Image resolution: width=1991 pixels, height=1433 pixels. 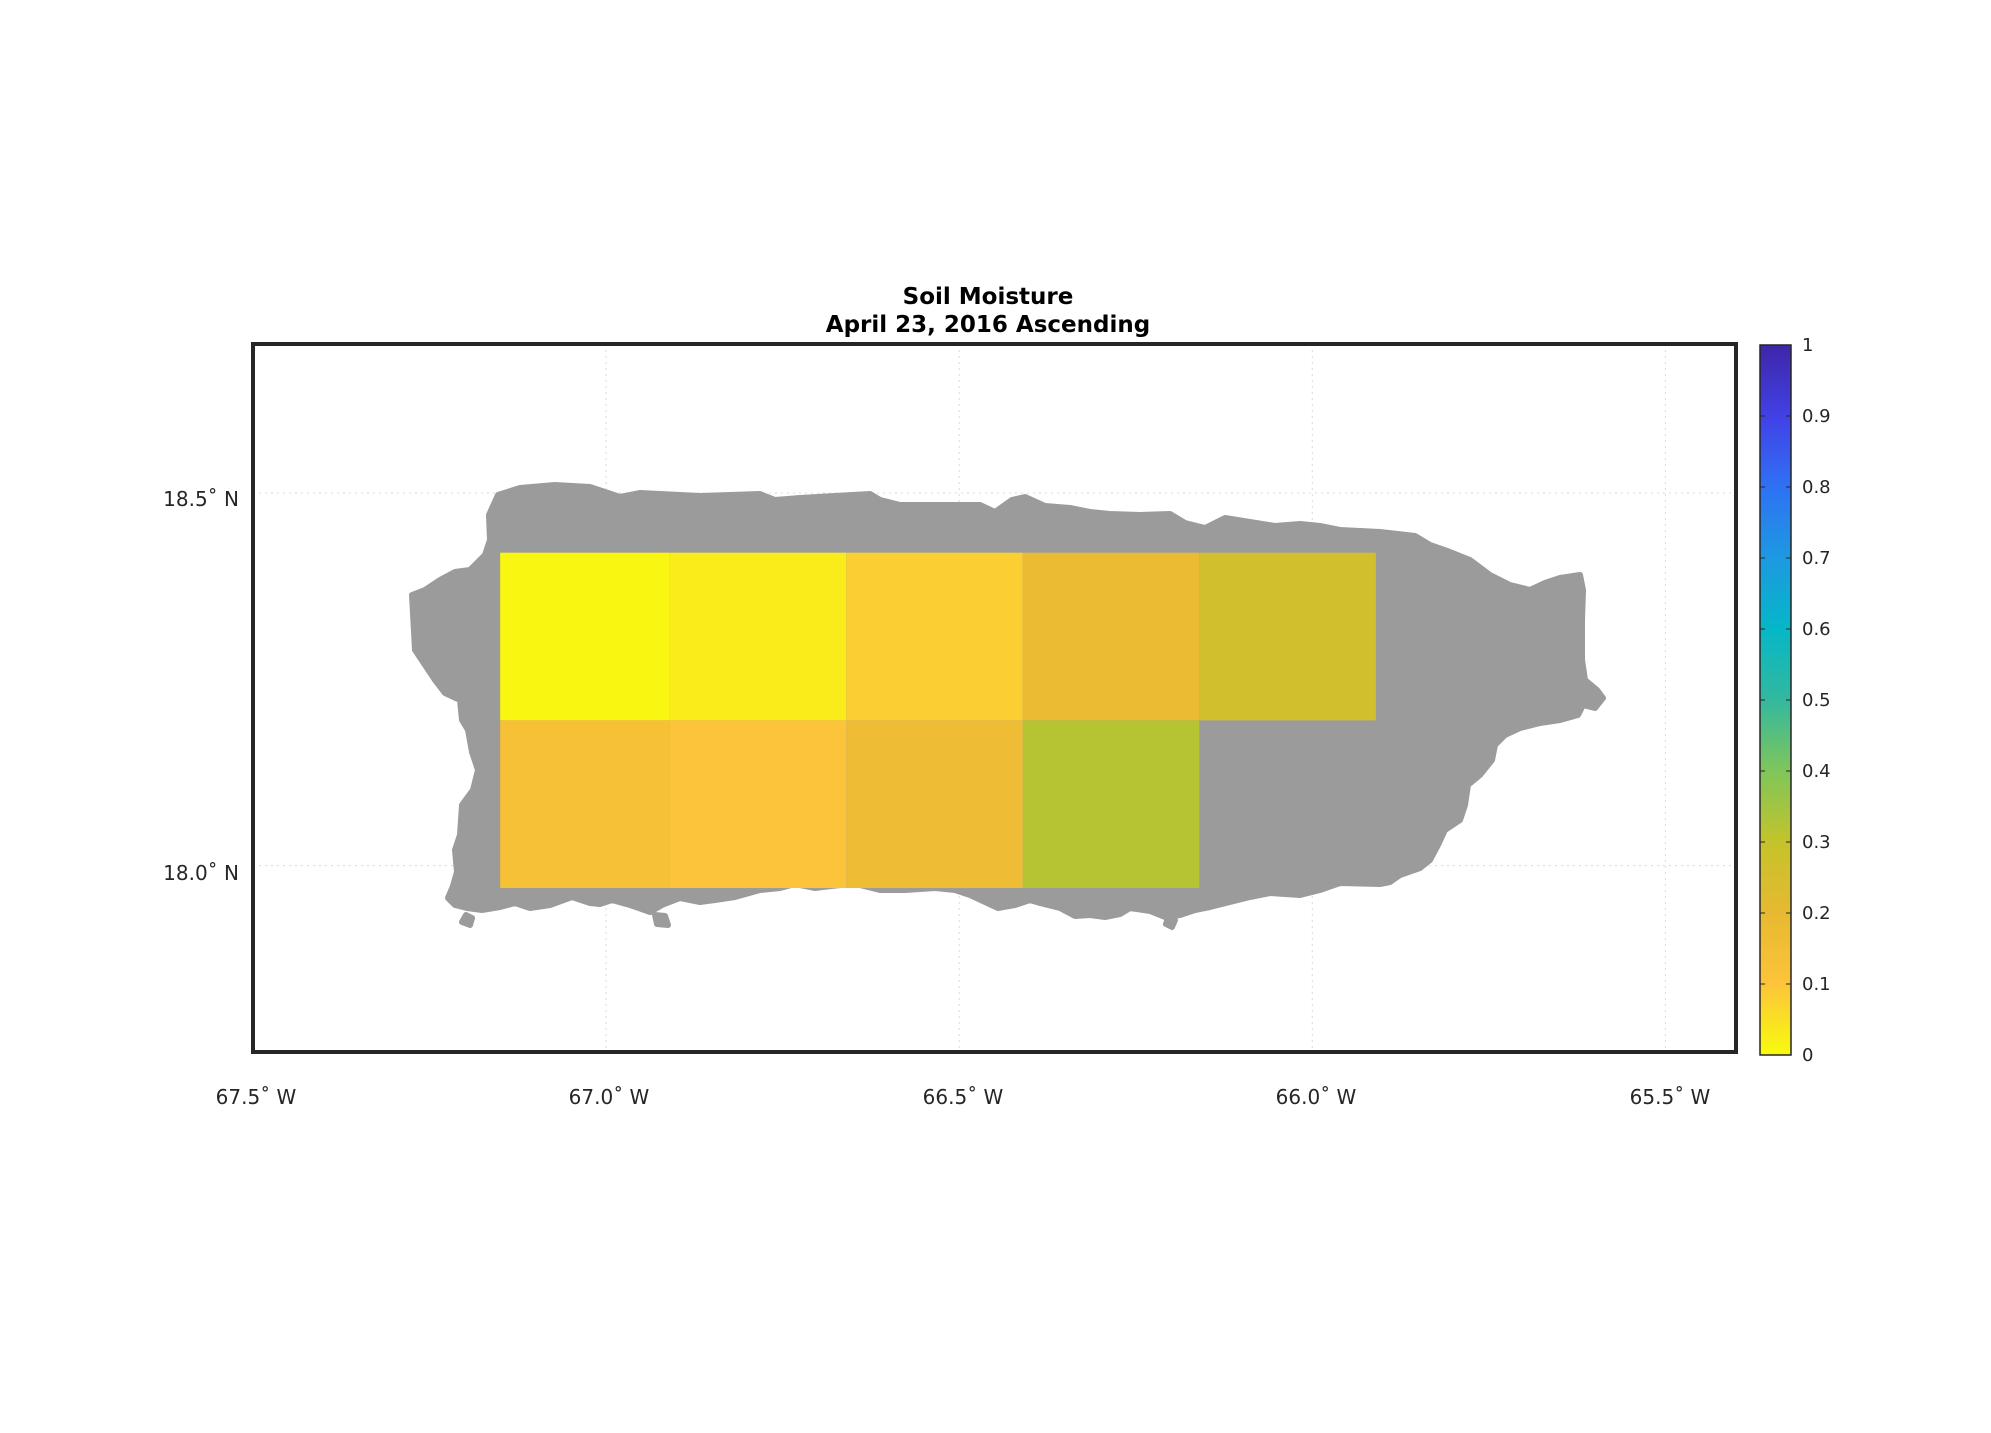 What do you see at coordinates (1816, 771) in the screenshot?
I see `colorbar-tick-label: 0.4` at bounding box center [1816, 771].